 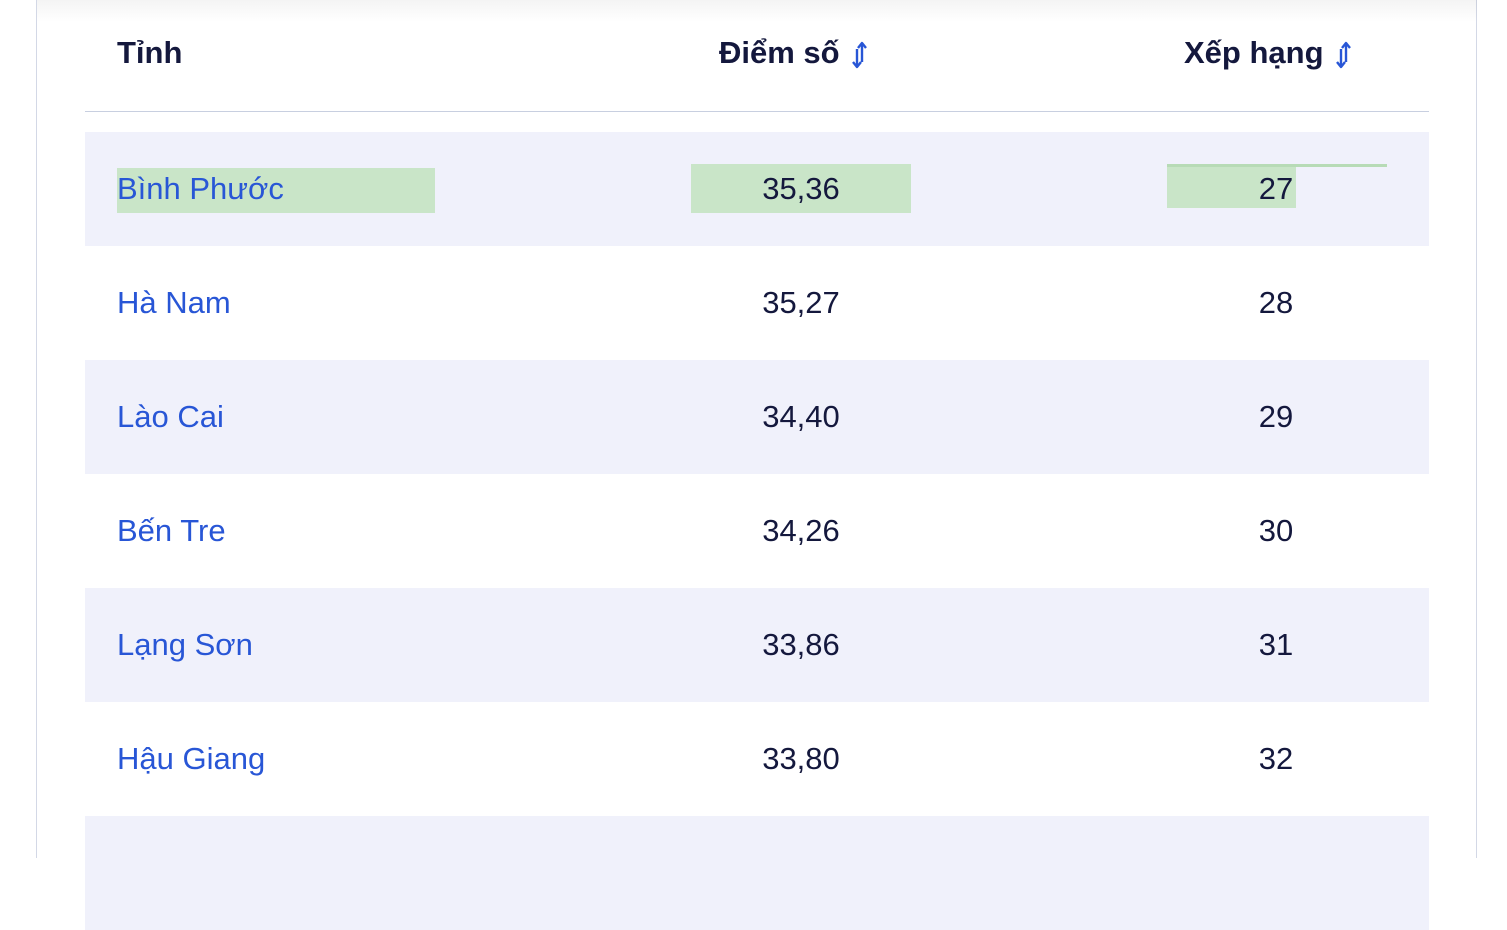 I want to click on province-name: Bình Phước, so click(x=200, y=188).